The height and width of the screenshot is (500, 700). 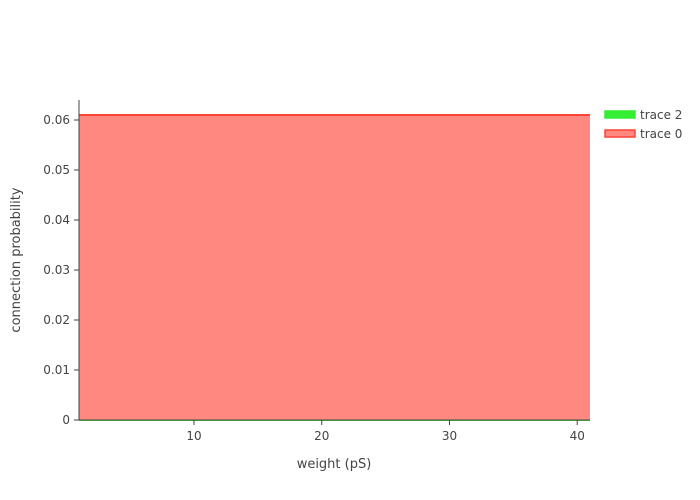 I want to click on x-tick-label: 30, so click(x=449, y=436).